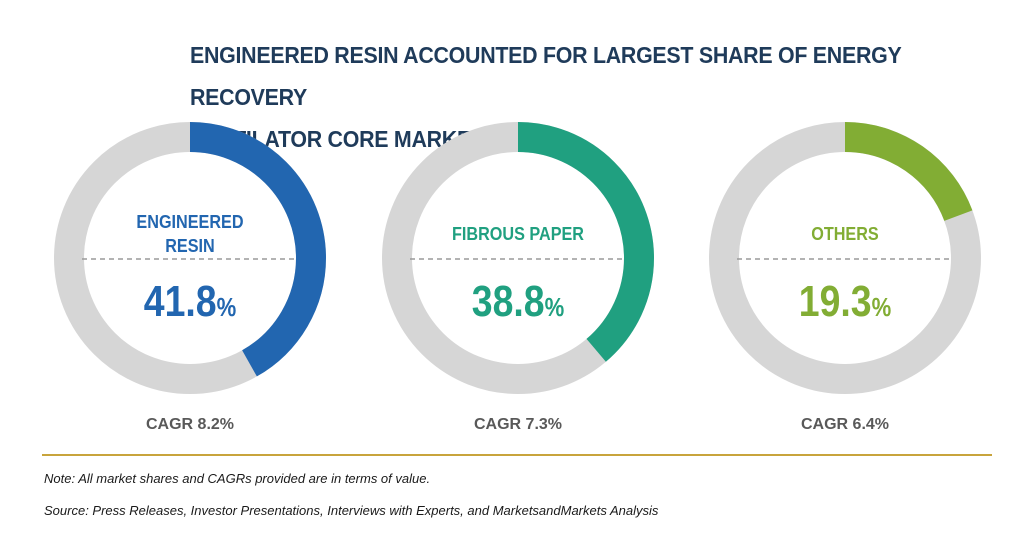 The width and height of the screenshot is (1024, 536). I want to click on donut-segment-engineered-resin, so click(190, 258).